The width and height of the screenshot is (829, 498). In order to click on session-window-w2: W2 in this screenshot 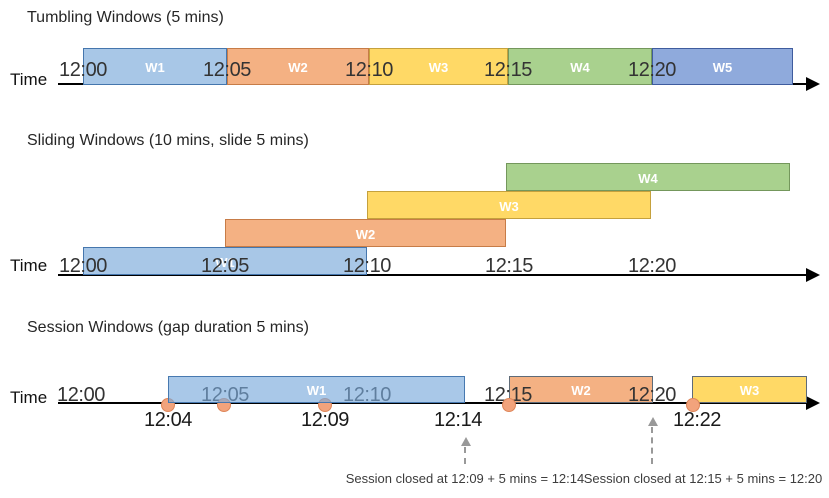, I will do `click(581, 389)`.